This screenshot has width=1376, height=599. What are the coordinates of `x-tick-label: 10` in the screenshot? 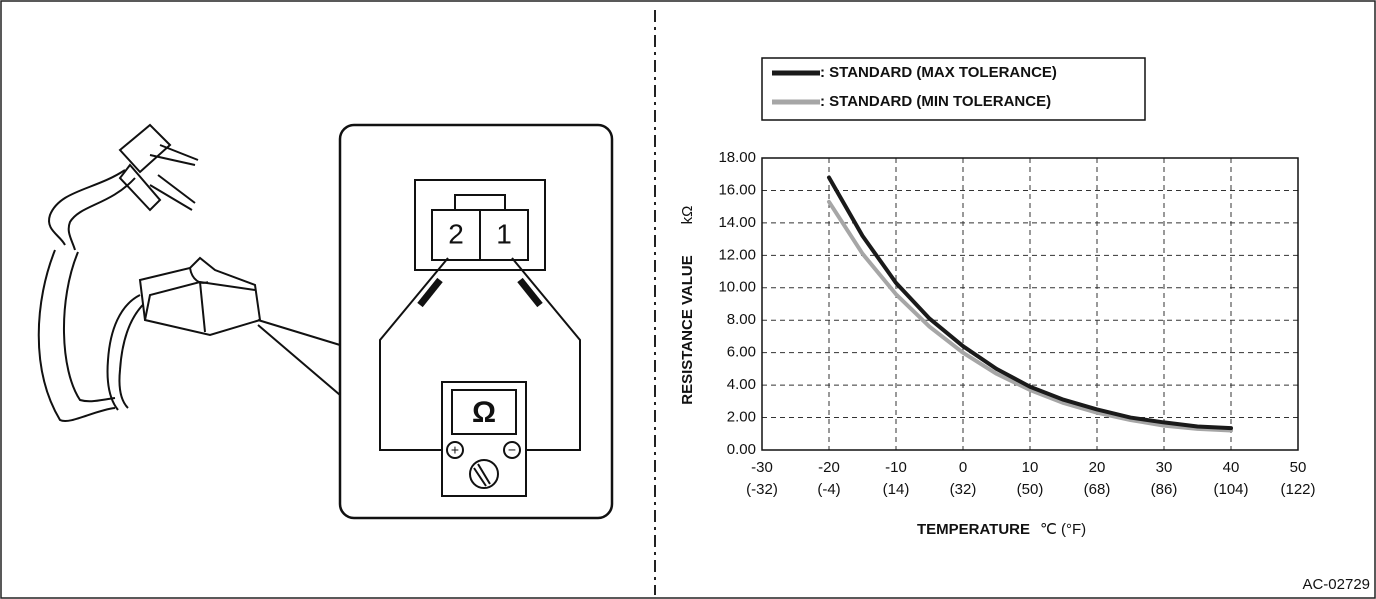 It's located at (1030, 467).